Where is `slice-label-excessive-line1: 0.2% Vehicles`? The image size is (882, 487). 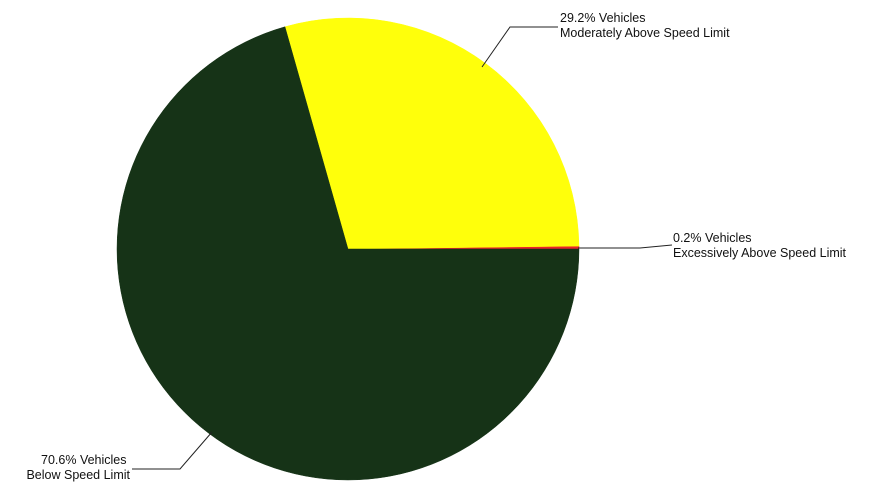 slice-label-excessive-line1: 0.2% Vehicles is located at coordinates (712, 238).